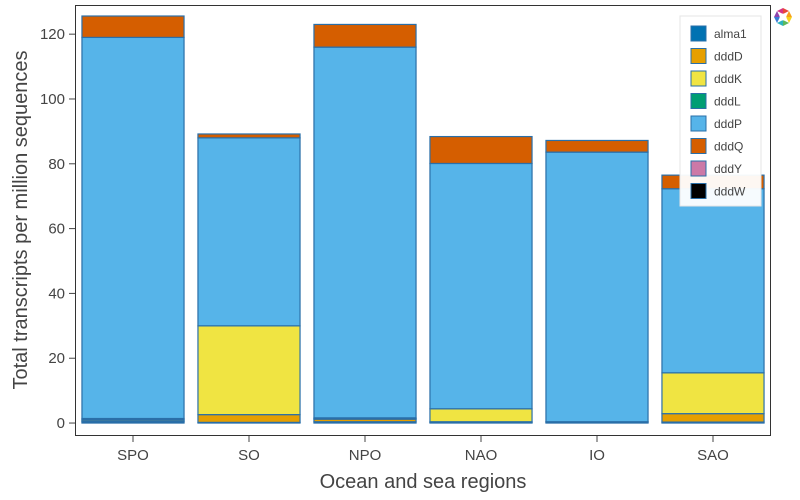 Image resolution: width=800 pixels, height=500 pixels. Describe the element at coordinates (133, 455) in the screenshot. I see `x-tick-label-spo: SPO` at that location.